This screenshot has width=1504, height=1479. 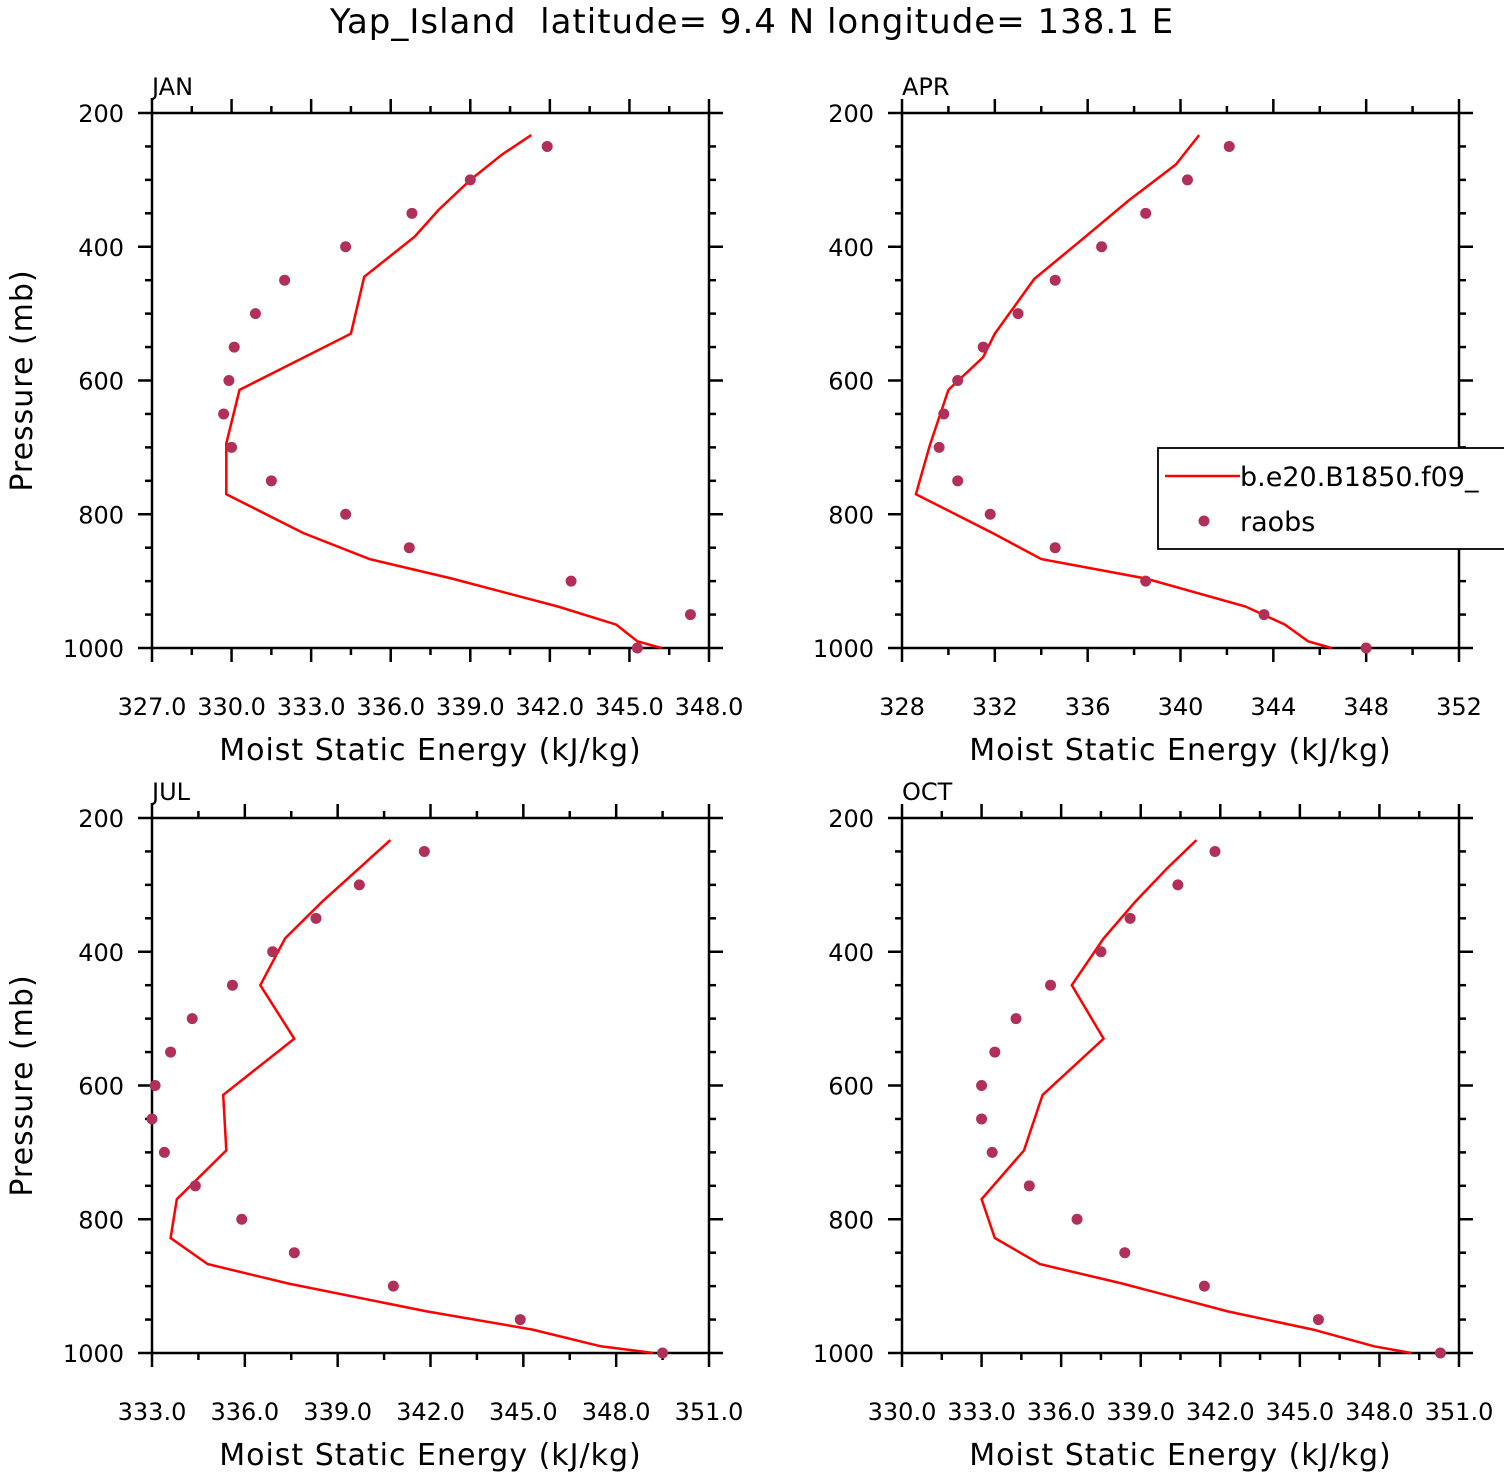 I want to click on plot-frame, so click(x=430, y=380).